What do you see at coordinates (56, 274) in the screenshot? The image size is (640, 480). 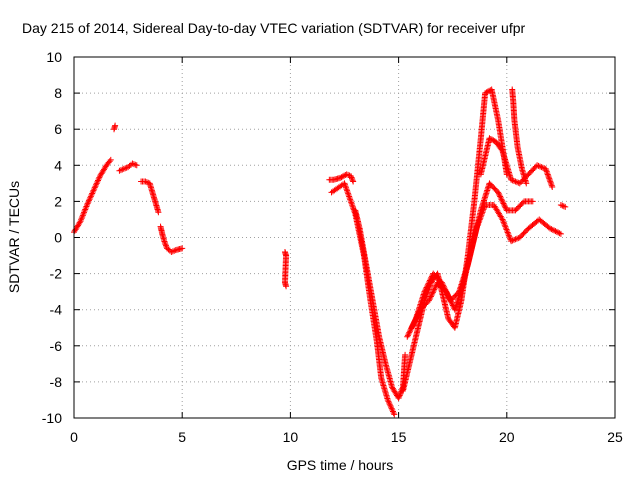 I see `y-tick-label: -2` at bounding box center [56, 274].